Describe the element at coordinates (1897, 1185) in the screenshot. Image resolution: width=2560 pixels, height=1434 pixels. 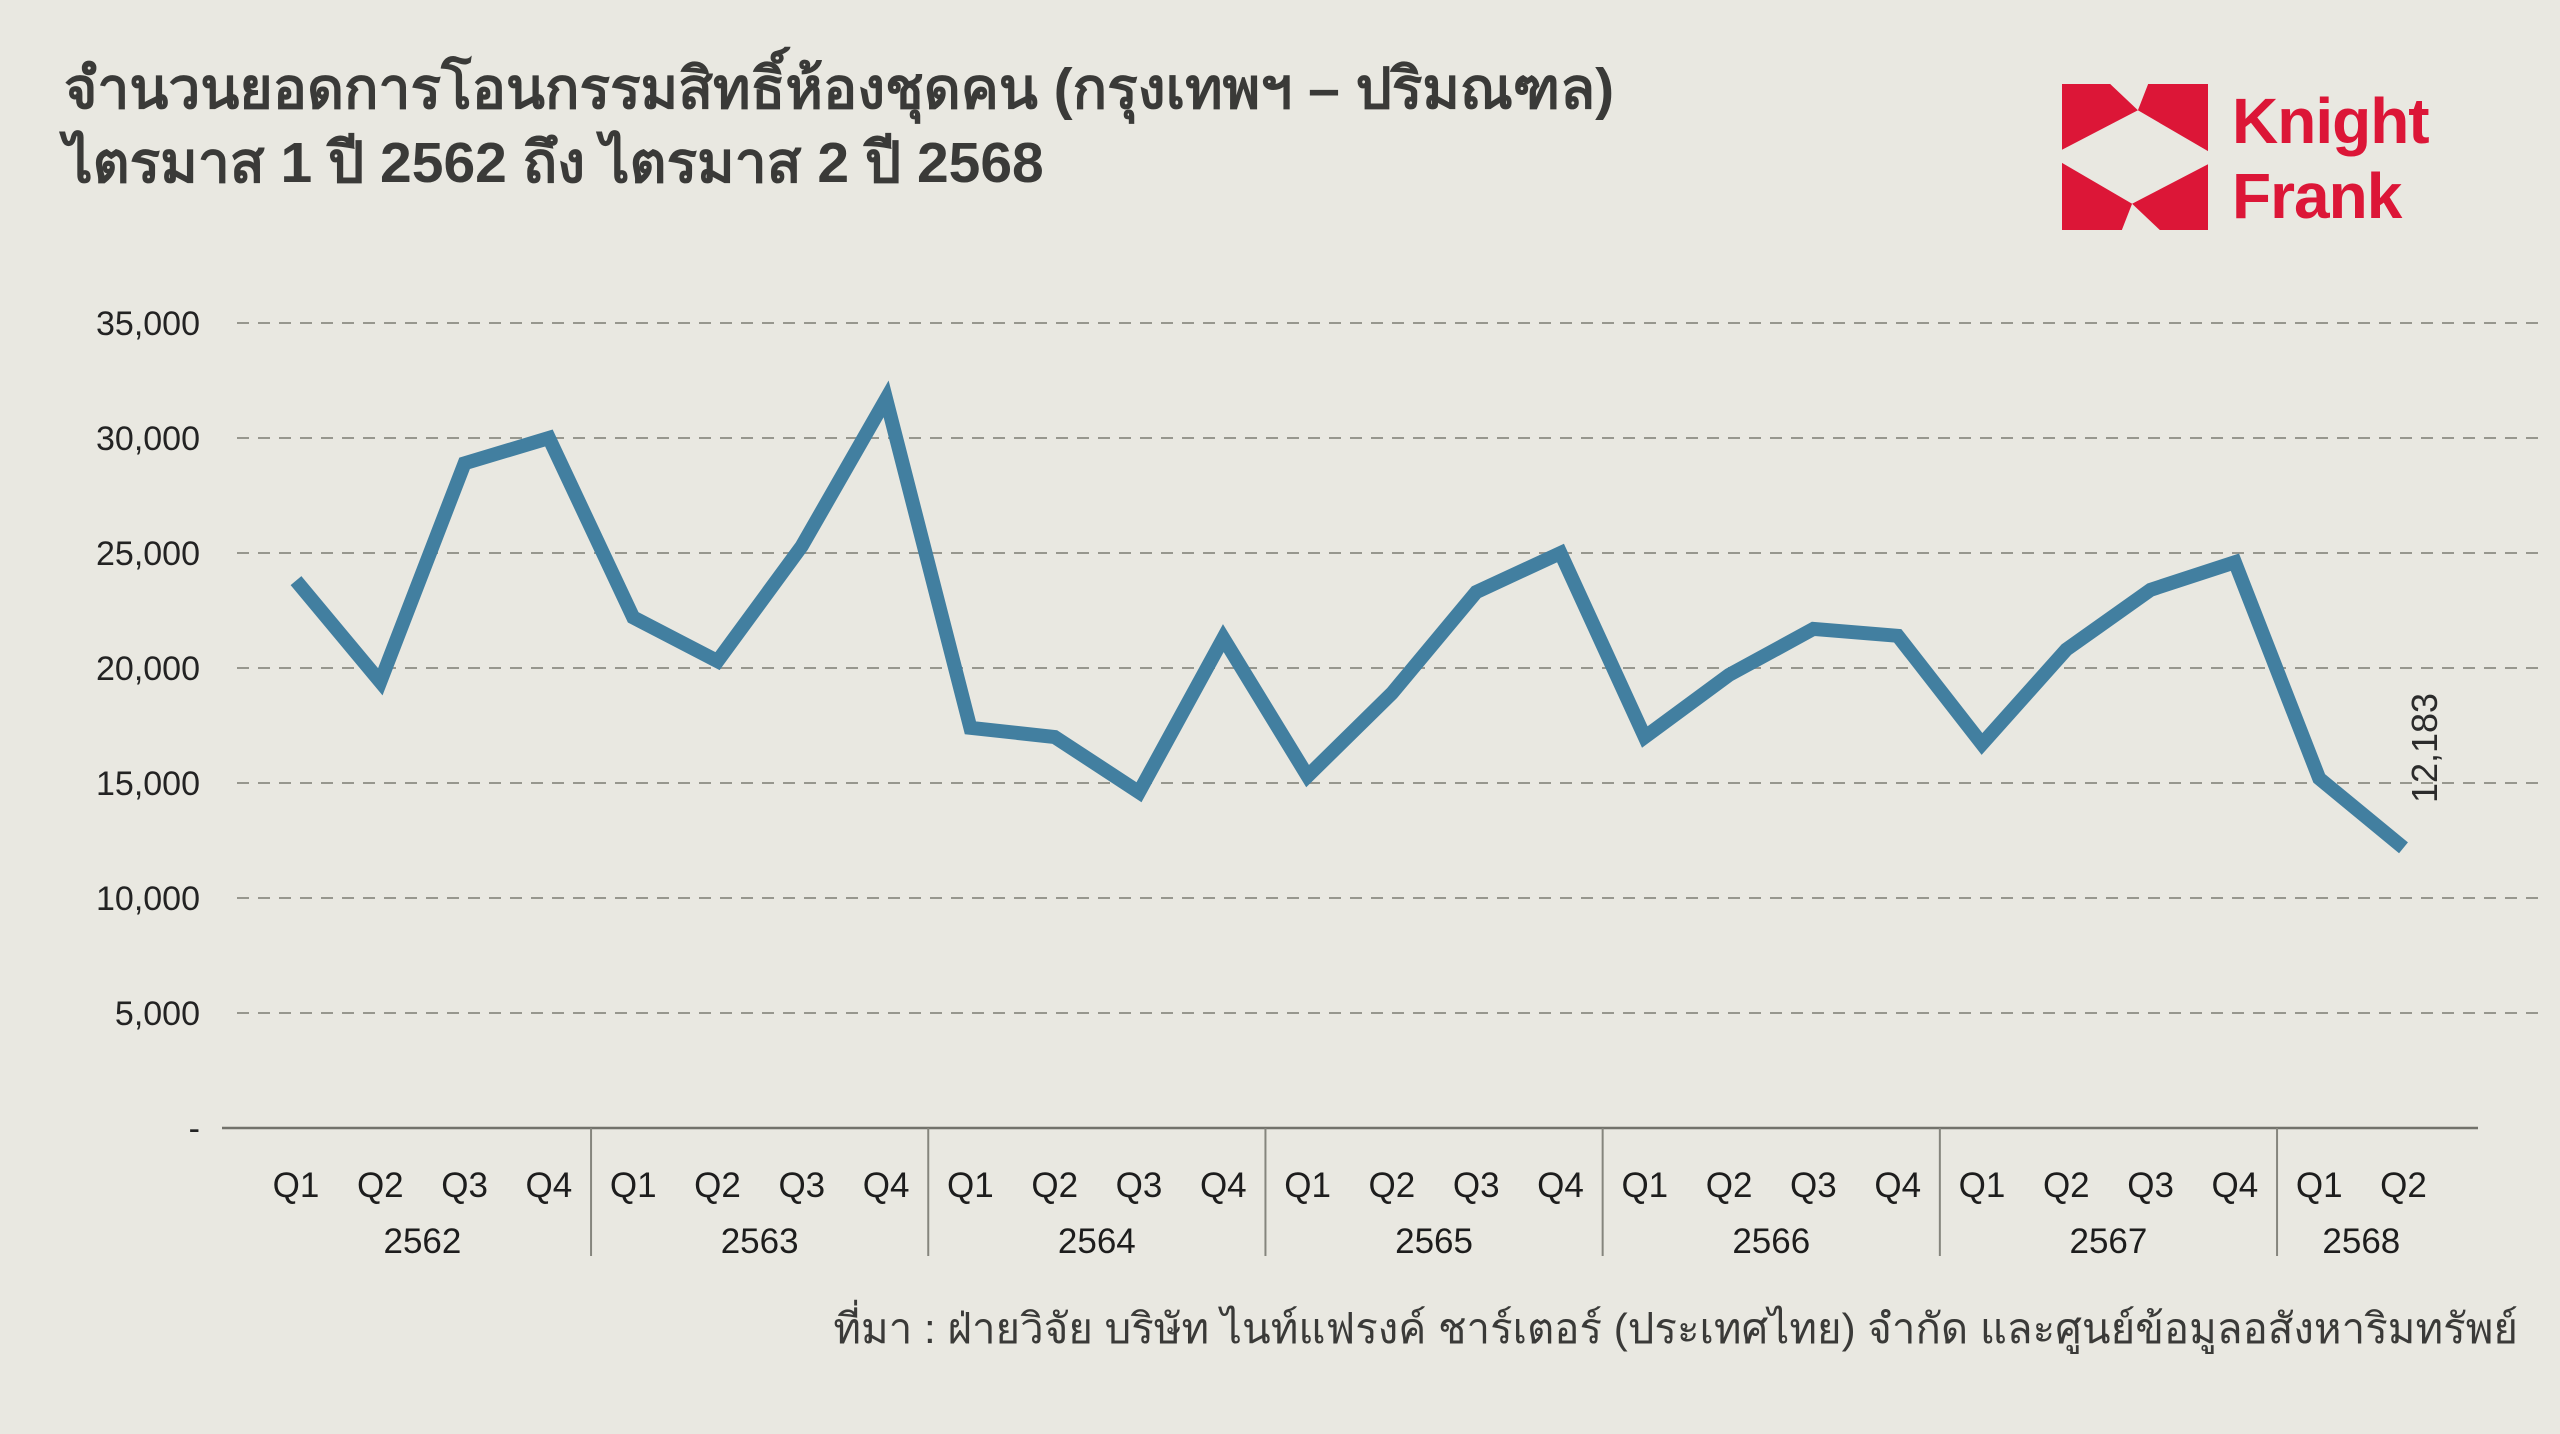
I see `x-tick-label-2566-Q4: Q4` at that location.